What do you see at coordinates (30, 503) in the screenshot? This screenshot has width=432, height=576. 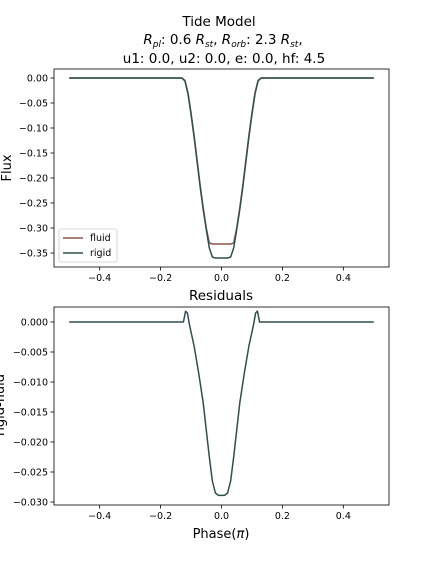 I see `residuals-y-tick-label: −0.030` at bounding box center [30, 503].